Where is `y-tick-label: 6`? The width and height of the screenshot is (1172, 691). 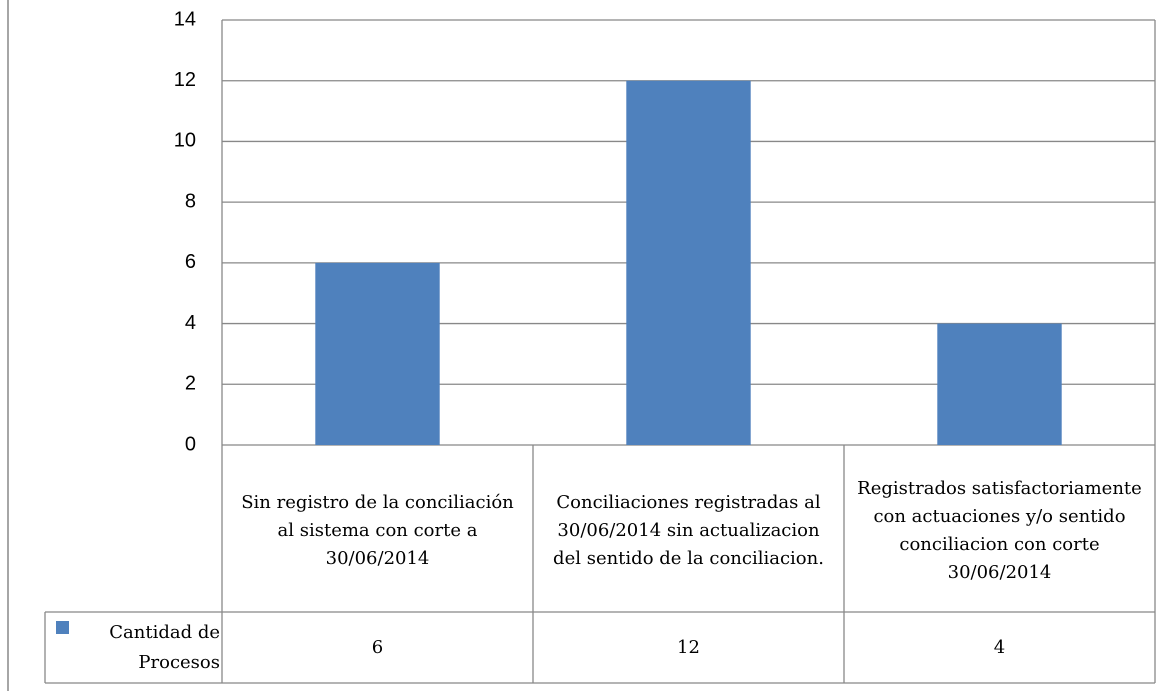
y-tick-label: 6 is located at coordinates (190, 262).